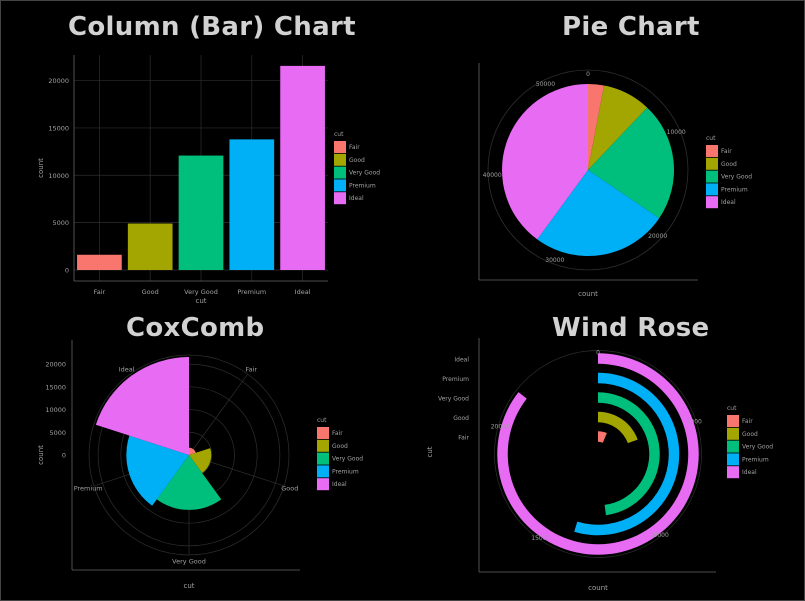 This screenshot has width=805, height=601. I want to click on pie-tick-label: 20000, so click(657, 236).